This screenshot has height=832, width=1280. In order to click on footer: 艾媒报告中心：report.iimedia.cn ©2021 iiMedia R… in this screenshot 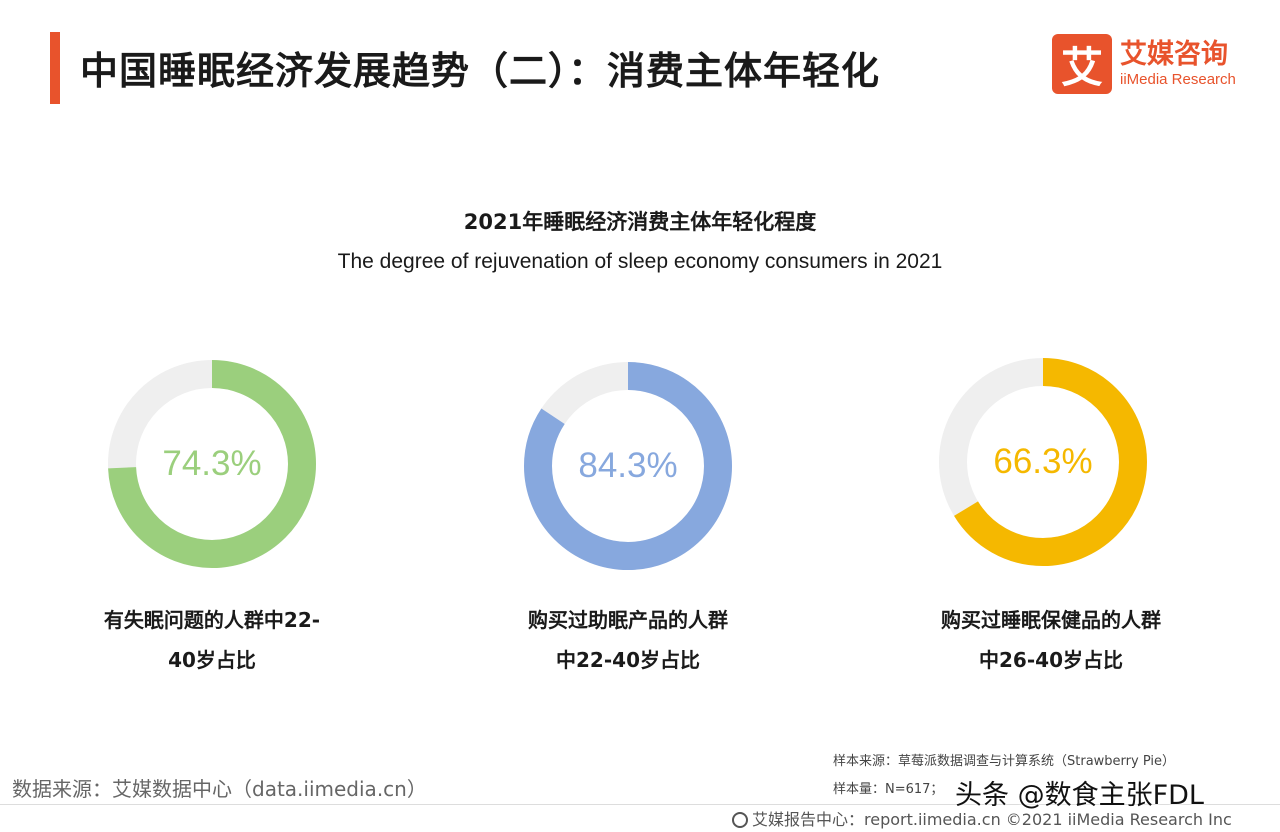, I will do `click(982, 818)`.